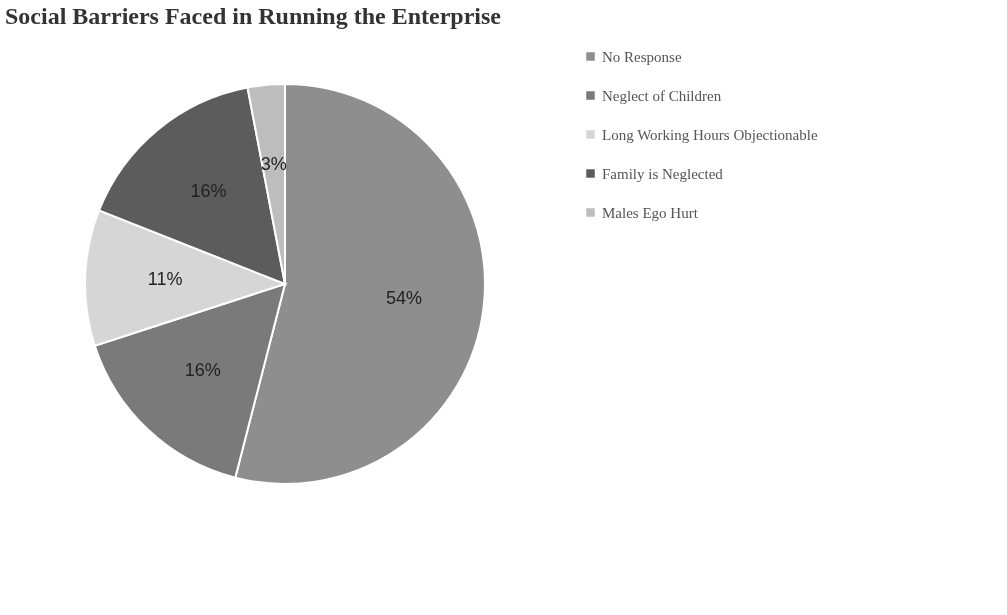  Describe the element at coordinates (663, 173) in the screenshot. I see `legend-label: Family is Neglected` at that location.